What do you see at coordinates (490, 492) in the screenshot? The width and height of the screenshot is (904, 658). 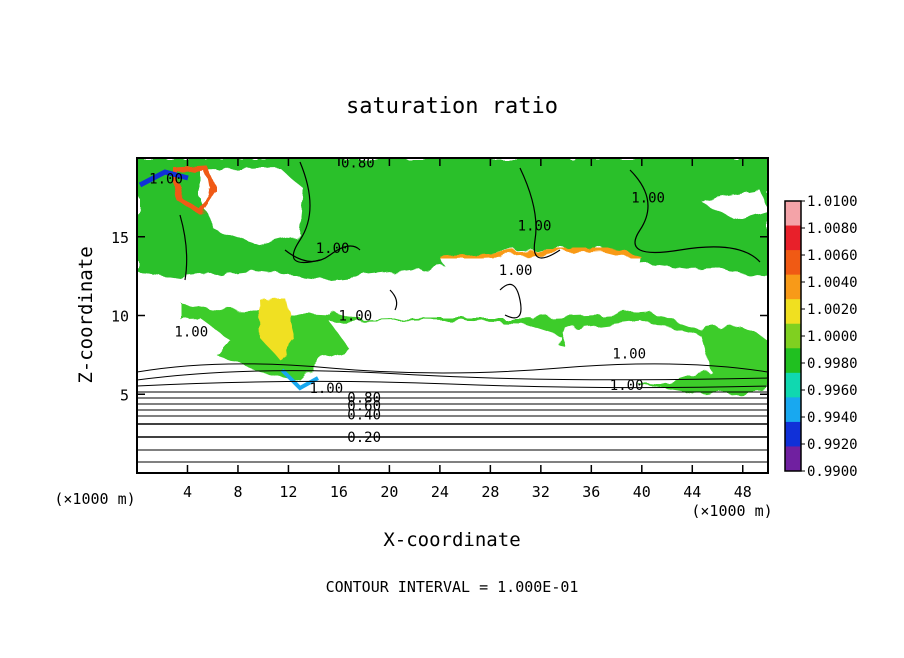 I see `x-tick-label: 28` at bounding box center [490, 492].